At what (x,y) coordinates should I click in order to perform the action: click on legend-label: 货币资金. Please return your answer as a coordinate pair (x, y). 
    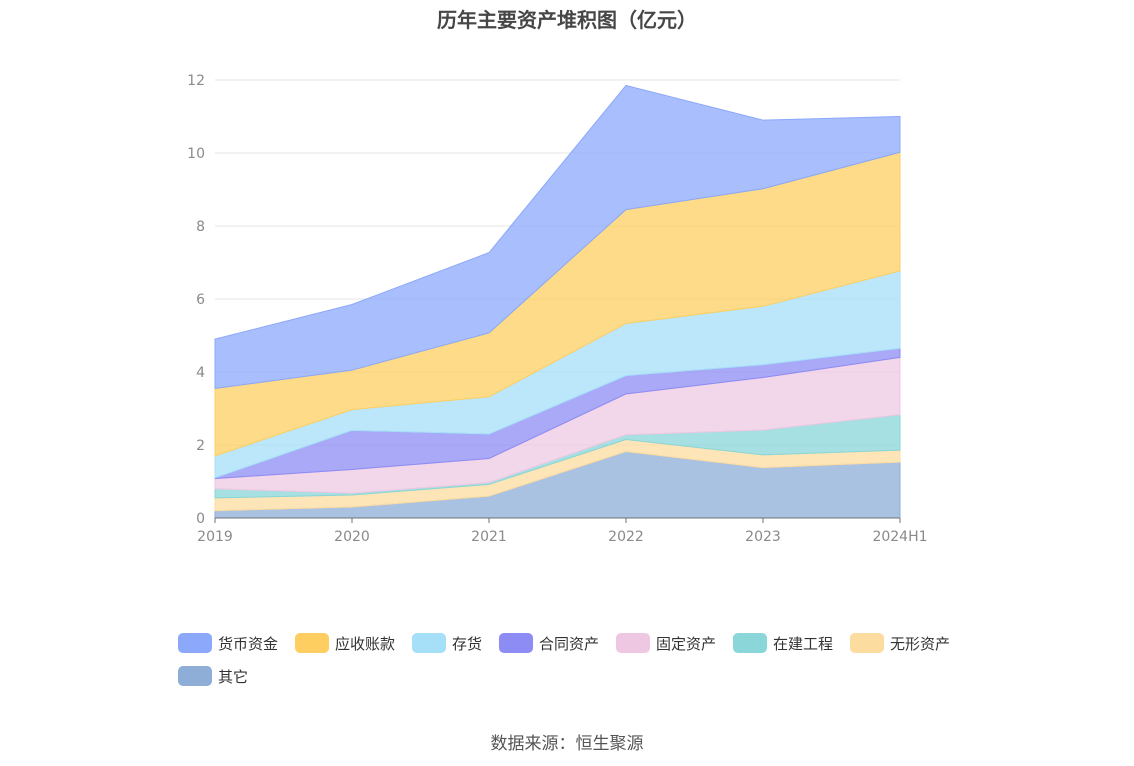
    Looking at the image, I should click on (248, 643).